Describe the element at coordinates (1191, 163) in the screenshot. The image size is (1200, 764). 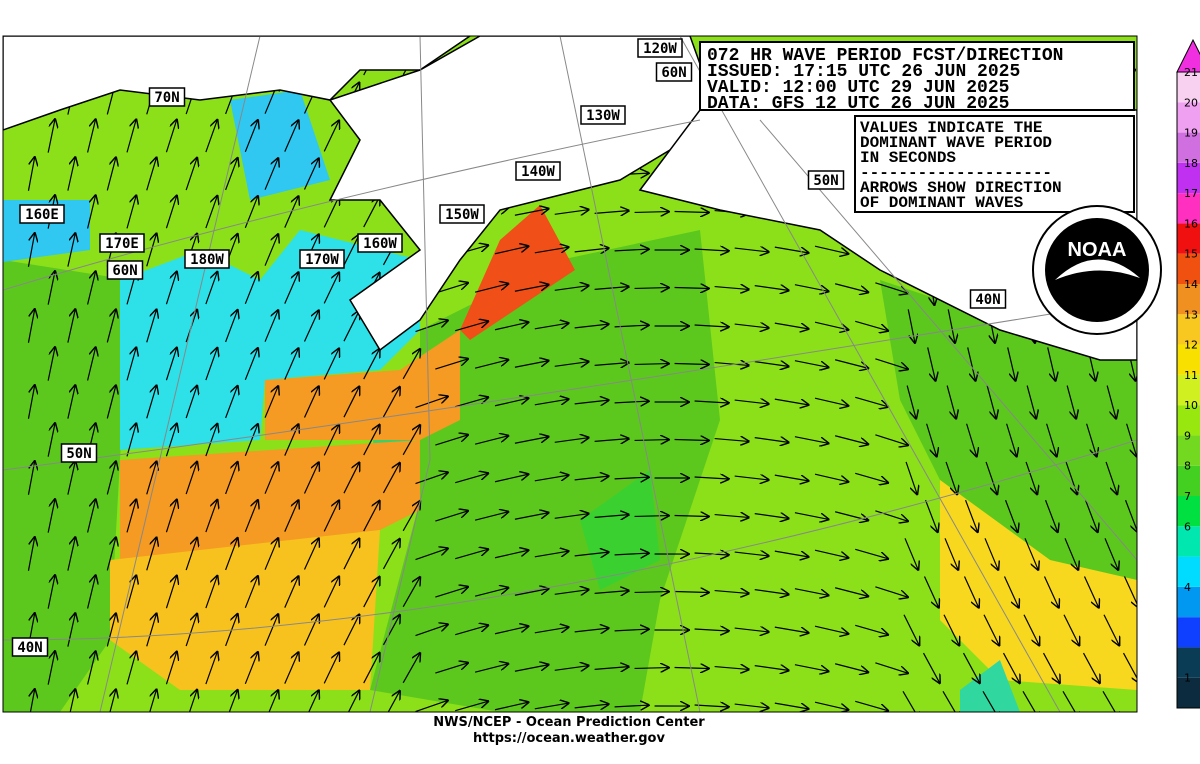
I see `colorbar-label: 18` at that location.